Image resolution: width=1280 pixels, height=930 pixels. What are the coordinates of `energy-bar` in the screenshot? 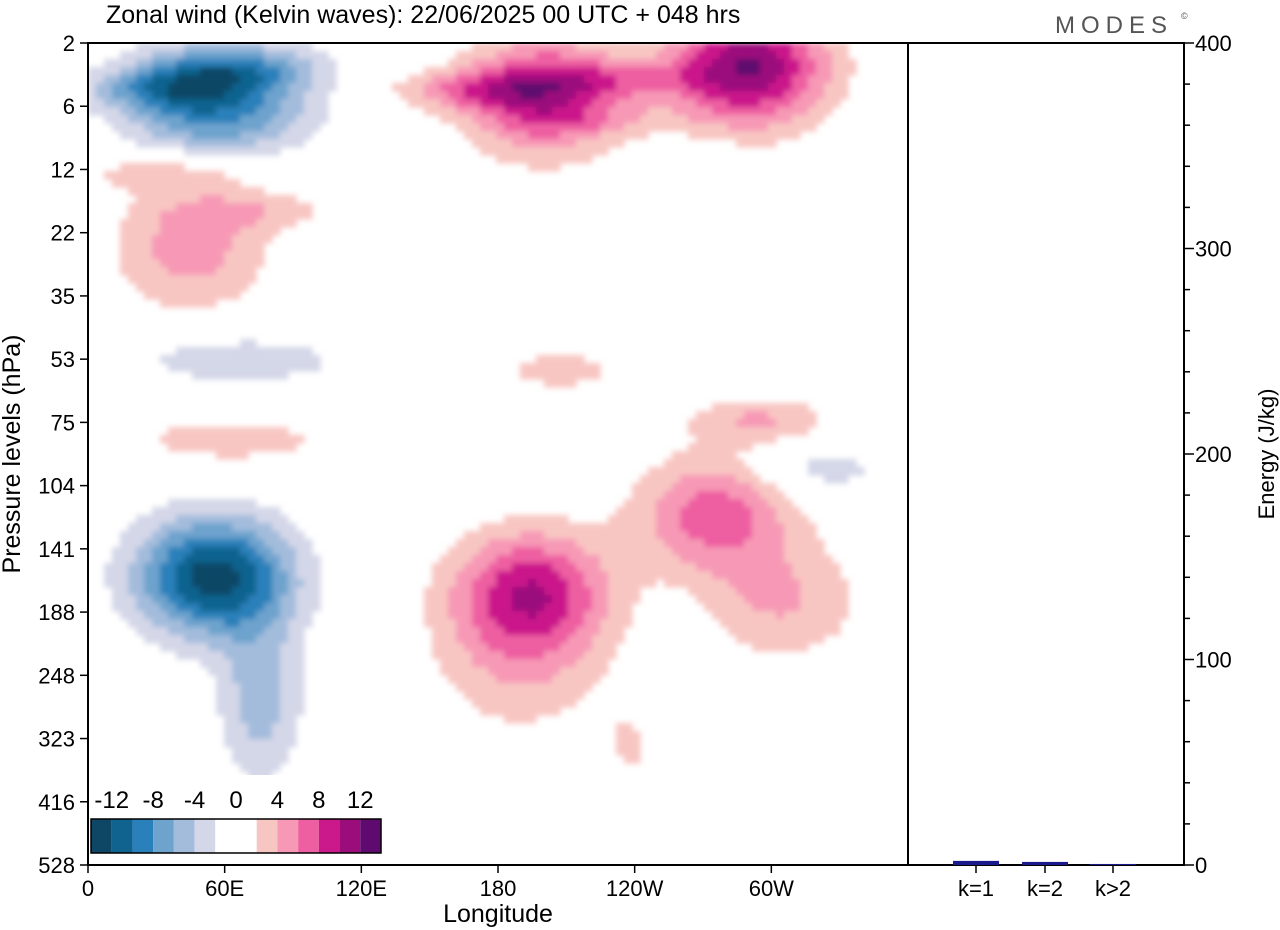 It's located at (1113, 864).